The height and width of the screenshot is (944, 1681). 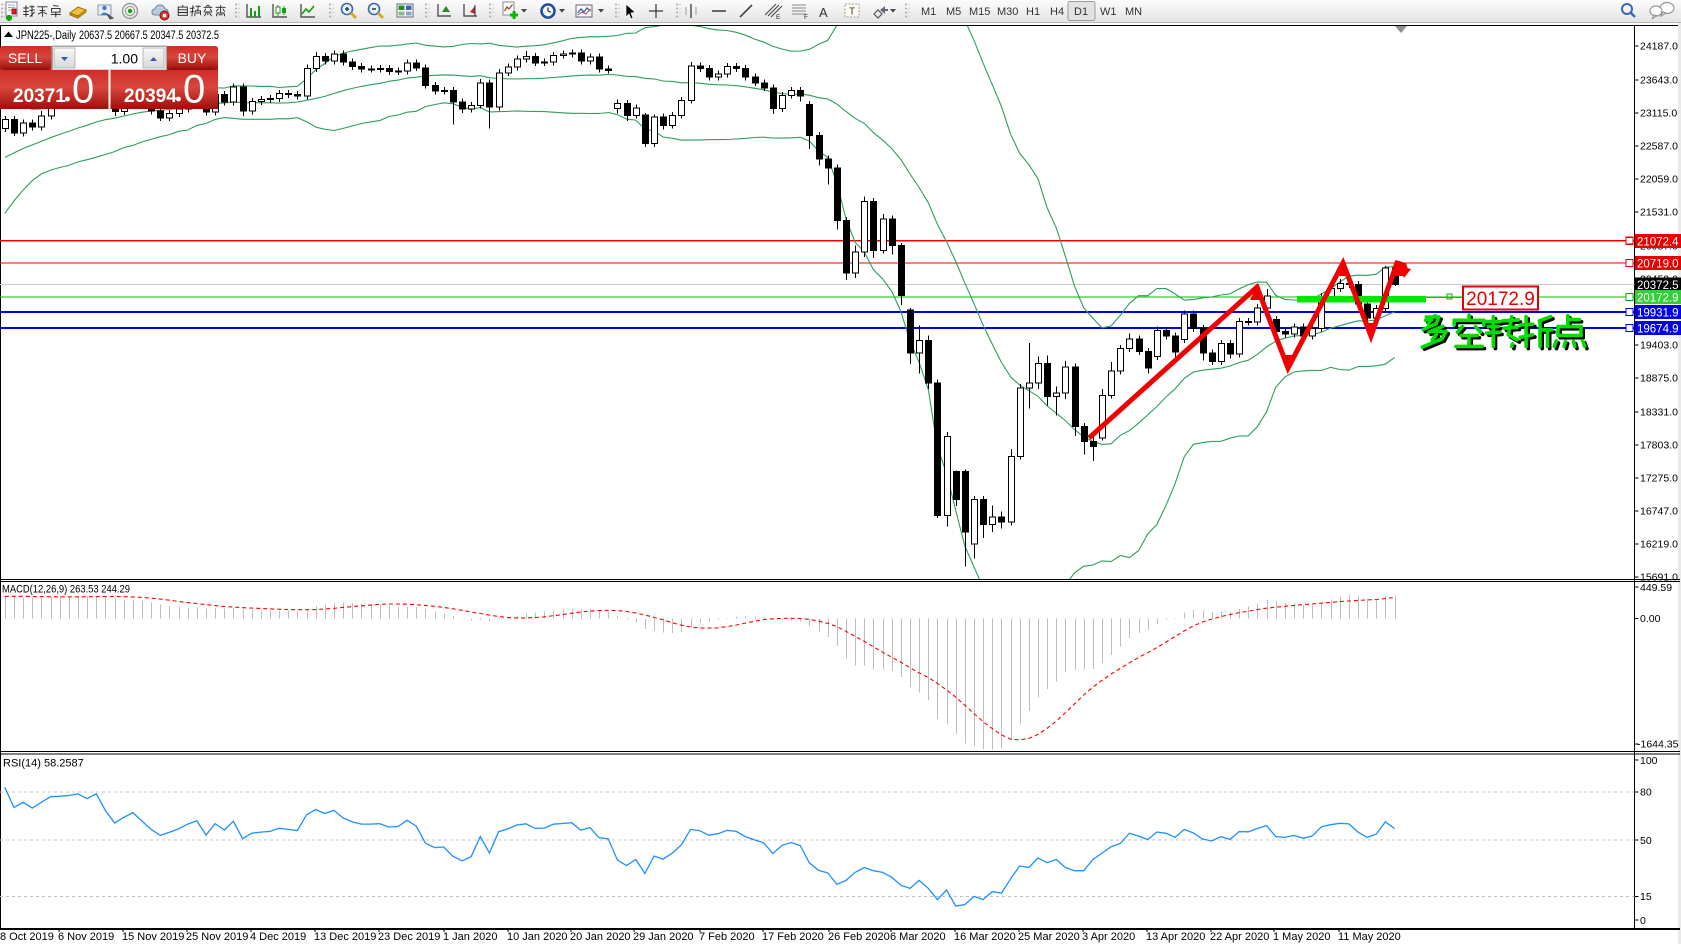 What do you see at coordinates (150, 96) in the screenshot?
I see `svg-text: 20394` at bounding box center [150, 96].